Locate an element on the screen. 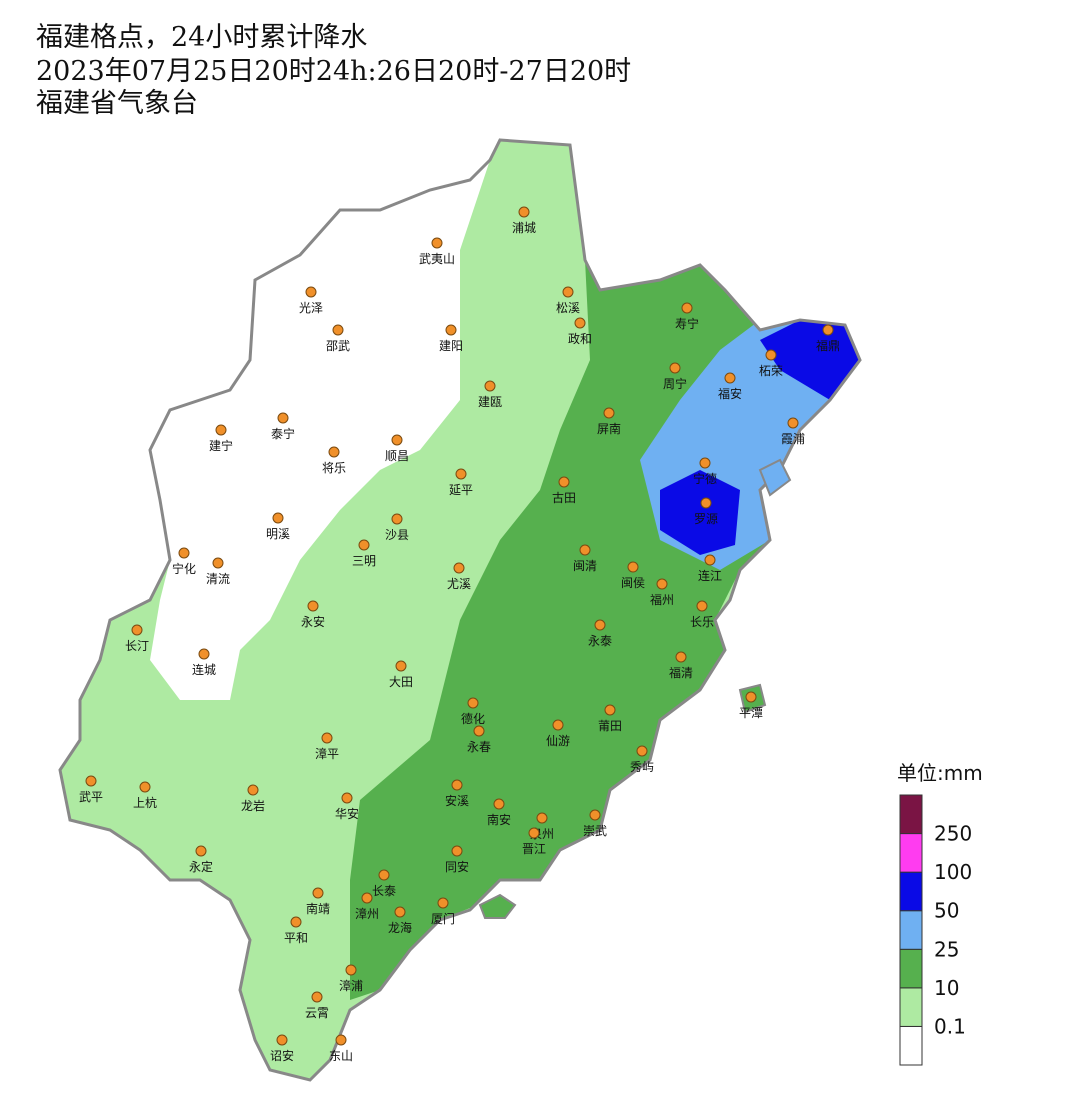  city-label: 尤溪 is located at coordinates (459, 584).